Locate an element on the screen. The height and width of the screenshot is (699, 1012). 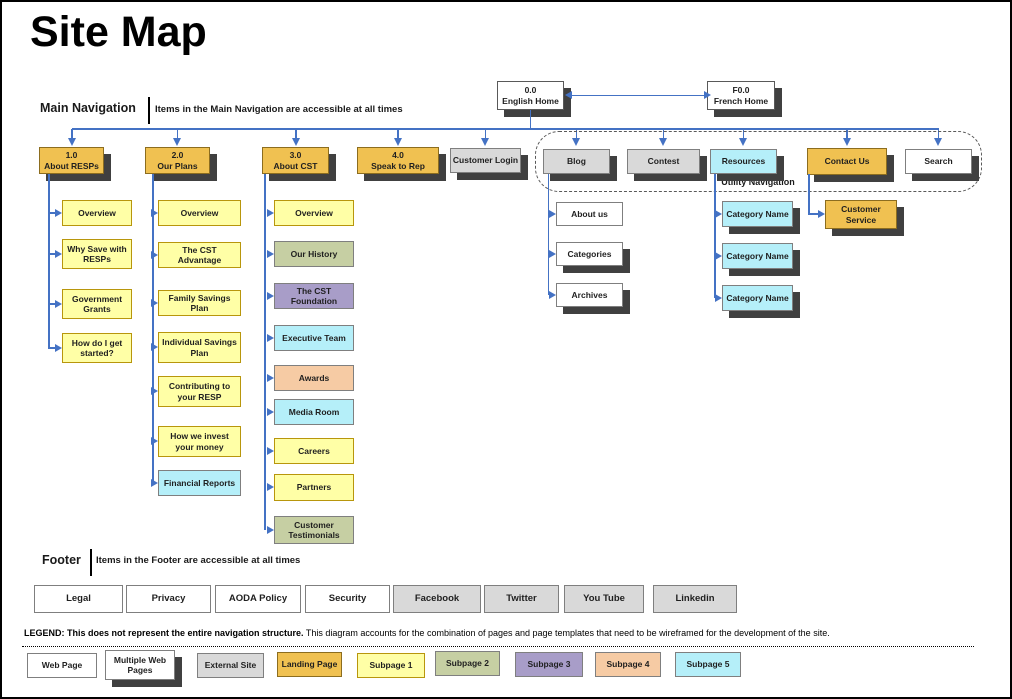
node-customer-service: Customer Service is located at coordinates (861, 214).